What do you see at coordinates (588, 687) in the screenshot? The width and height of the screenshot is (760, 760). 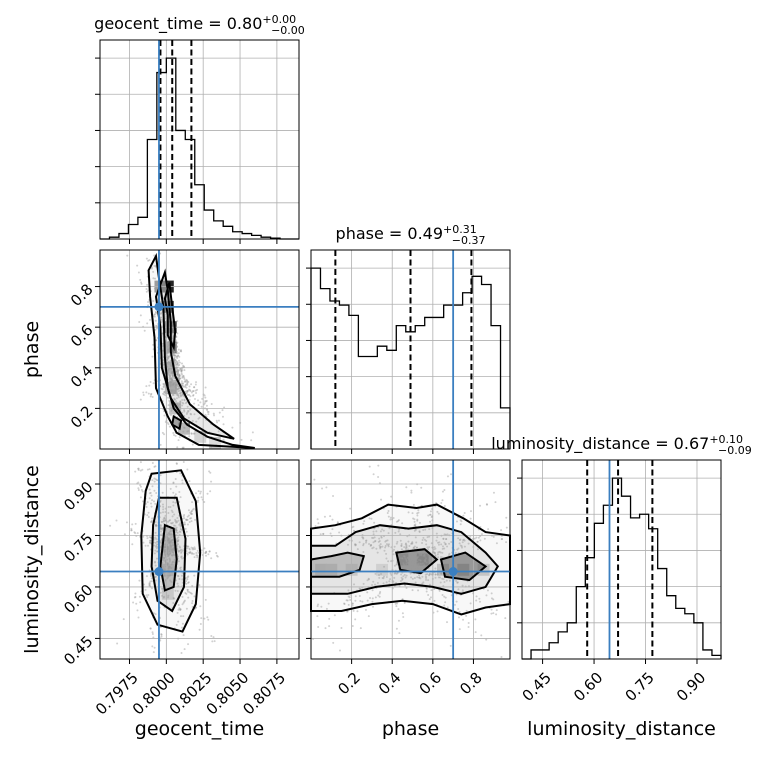 I see `x-tick-label: 0.60` at bounding box center [588, 687].